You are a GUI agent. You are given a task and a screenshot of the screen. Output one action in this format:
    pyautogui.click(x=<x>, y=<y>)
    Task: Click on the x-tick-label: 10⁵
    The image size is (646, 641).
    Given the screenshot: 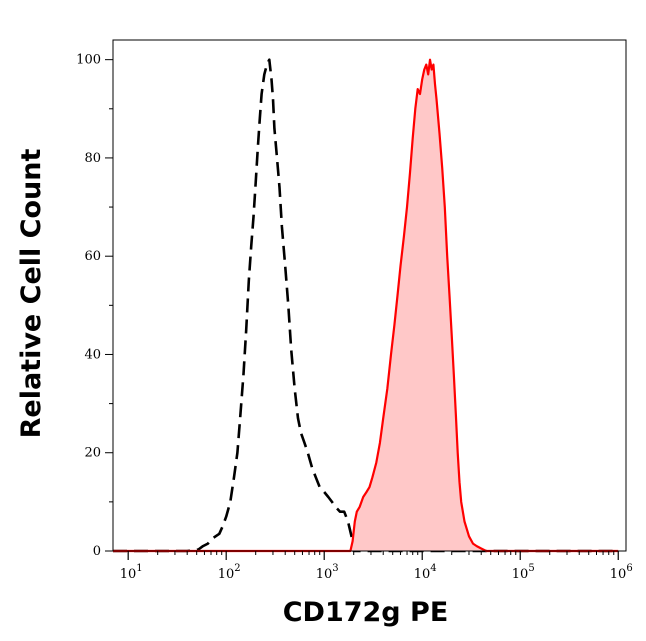 What is the action you would take?
    pyautogui.click(x=523, y=572)
    